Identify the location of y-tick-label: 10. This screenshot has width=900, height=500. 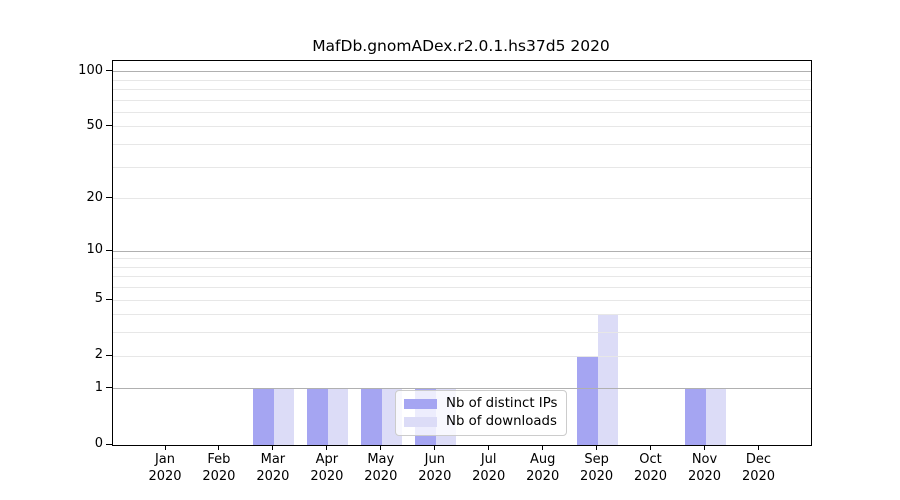
(94, 249).